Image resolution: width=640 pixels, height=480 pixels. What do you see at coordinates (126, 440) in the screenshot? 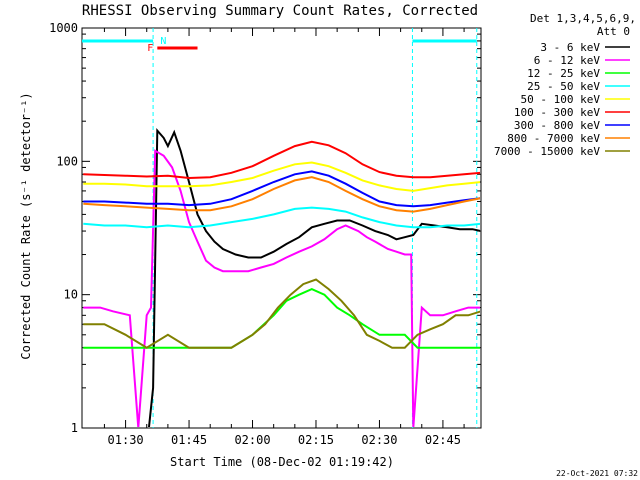
I see `x-tick-label: 01:30` at bounding box center [126, 440].